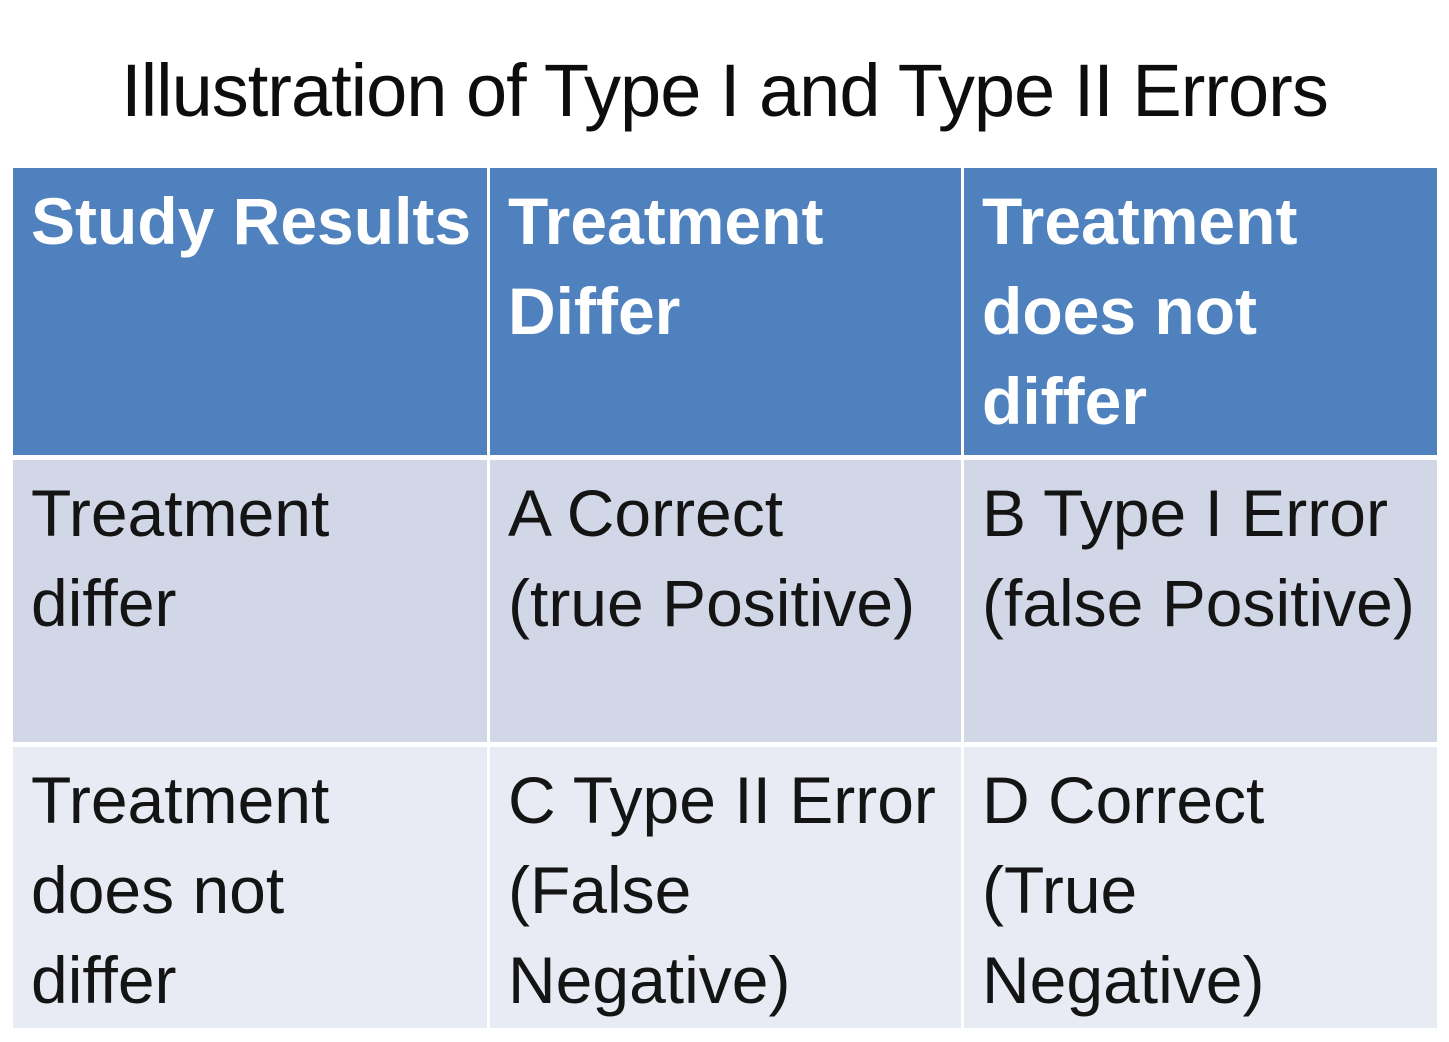 The height and width of the screenshot is (1042, 1449). I want to click on header-cell-treatment-does-not-differ: Treatment does not differ, so click(1199, 311).